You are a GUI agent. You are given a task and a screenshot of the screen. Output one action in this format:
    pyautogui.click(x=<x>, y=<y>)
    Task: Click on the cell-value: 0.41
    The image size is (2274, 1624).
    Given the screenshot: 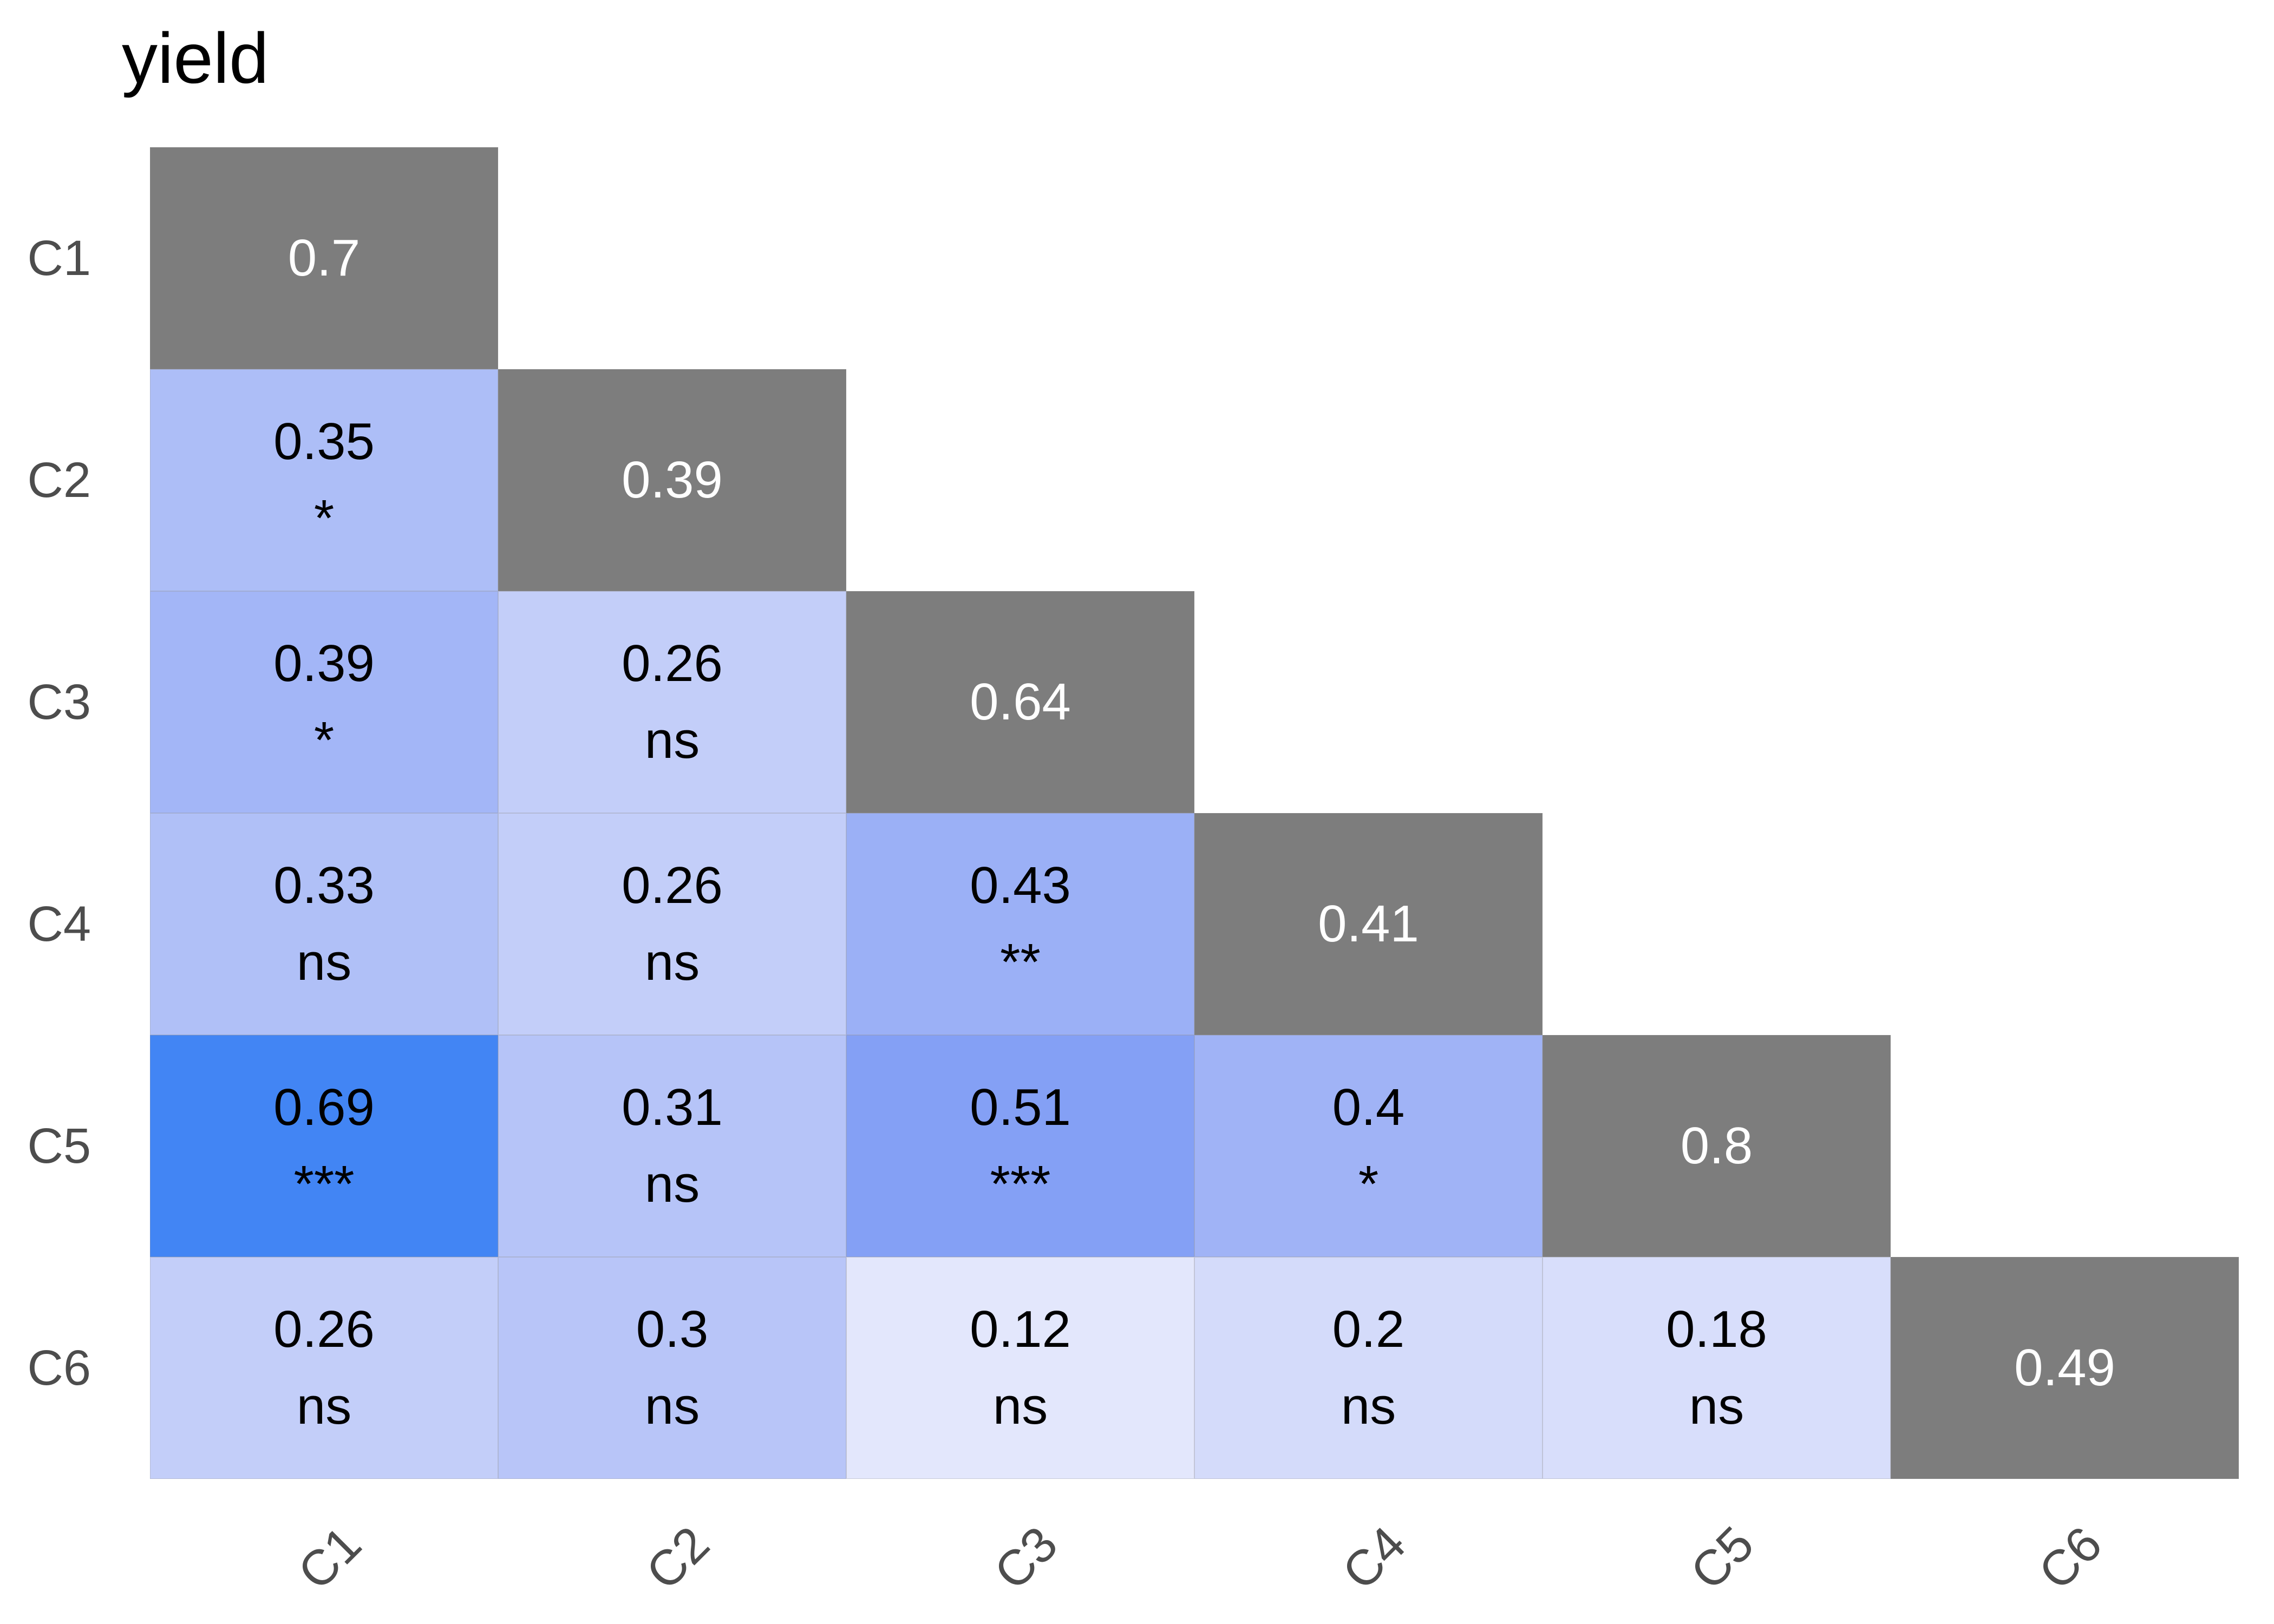 What is the action you would take?
    pyautogui.click(x=1369, y=924)
    